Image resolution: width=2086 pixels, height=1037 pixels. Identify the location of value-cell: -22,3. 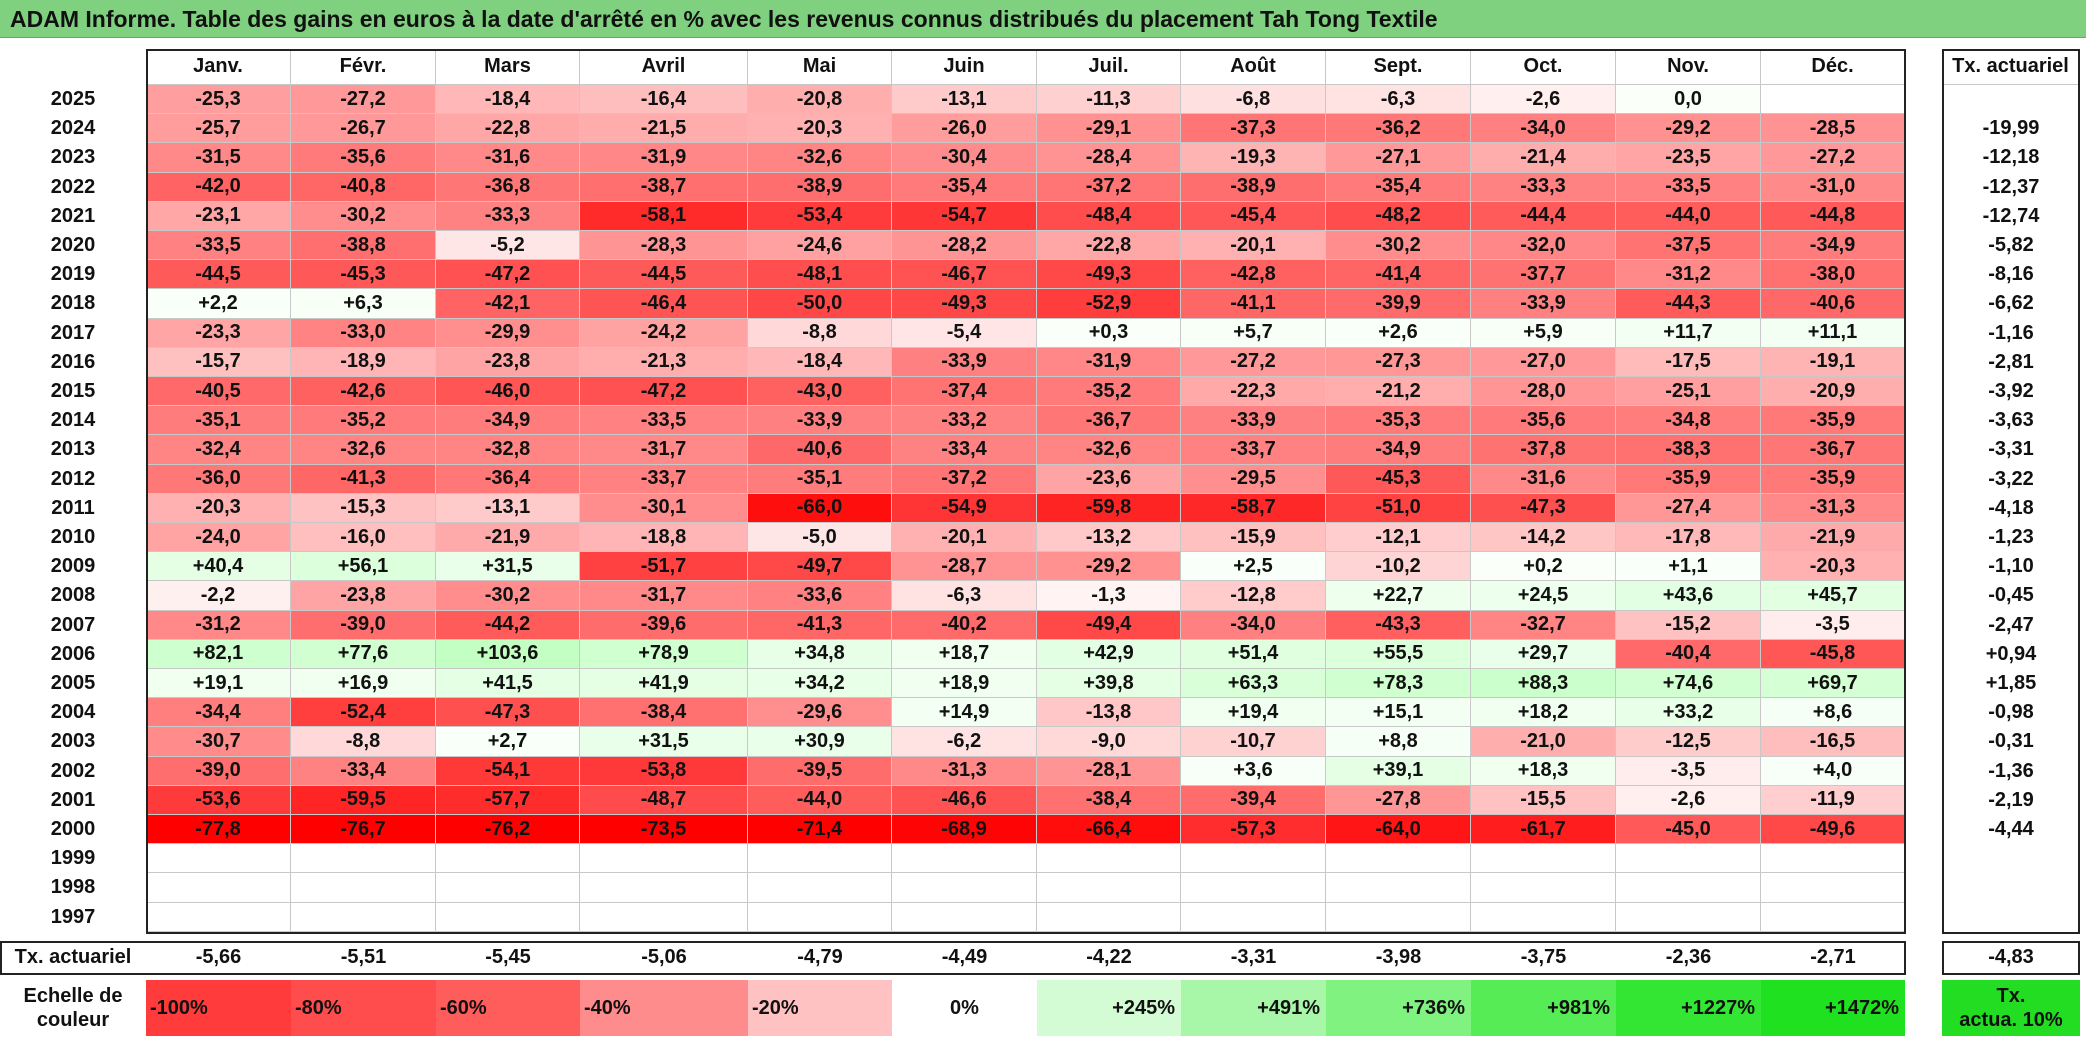
(1253, 392).